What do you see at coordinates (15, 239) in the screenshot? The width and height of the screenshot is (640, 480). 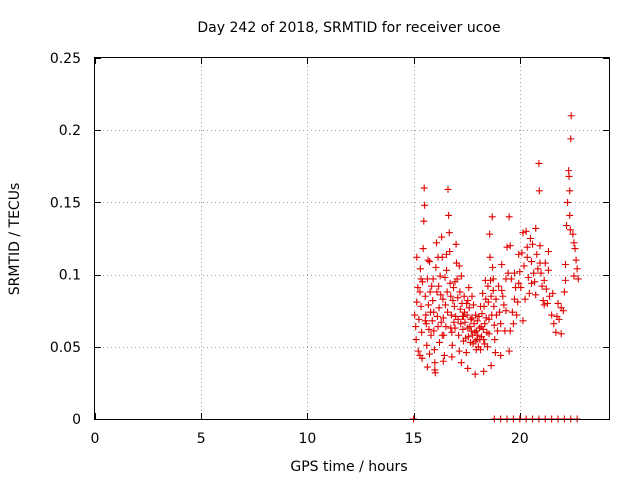 I see `y-axis-title: SRMTID / TECUs` at bounding box center [15, 239].